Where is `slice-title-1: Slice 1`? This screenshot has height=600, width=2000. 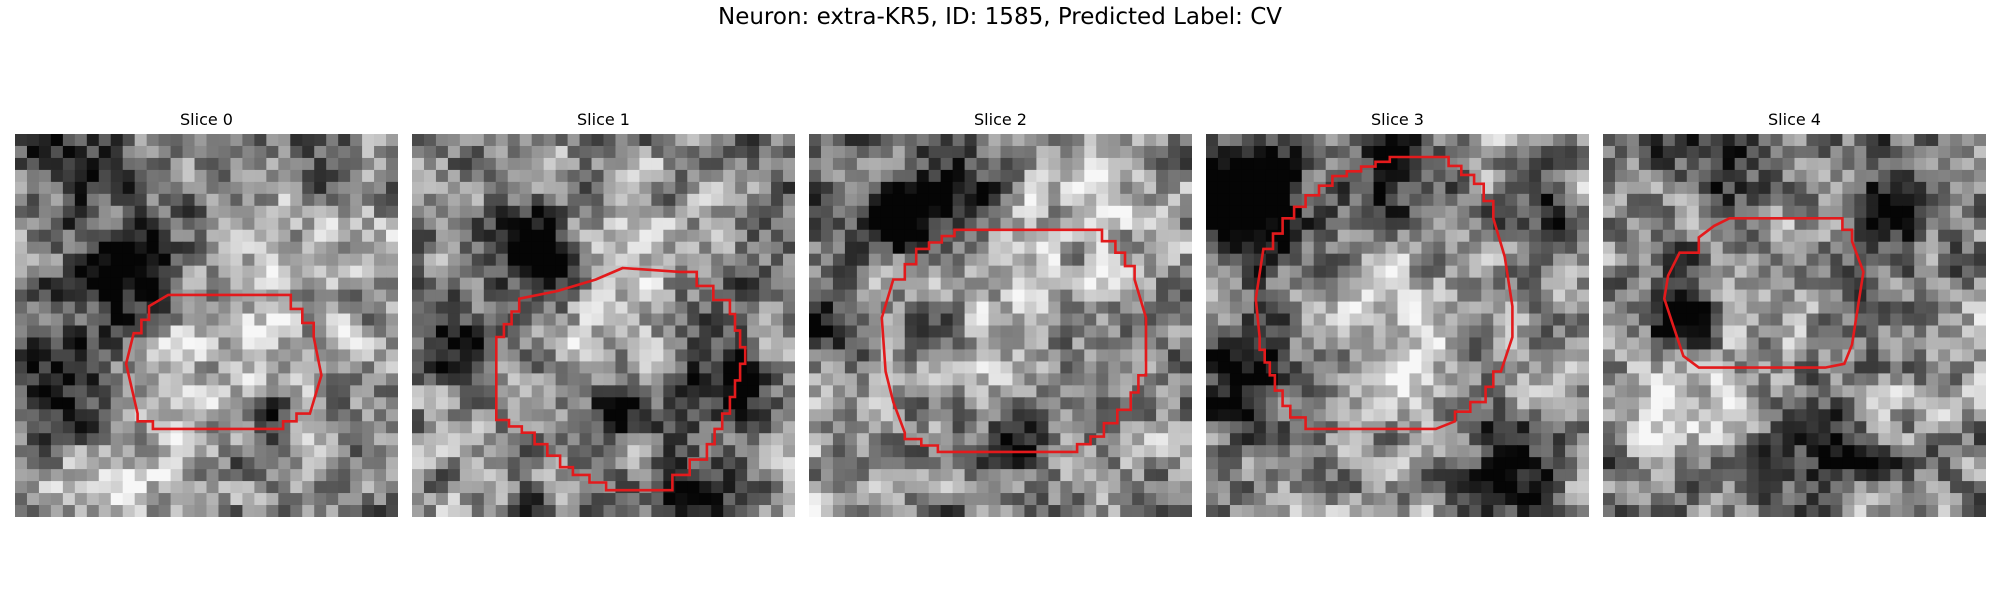 slice-title-1: Slice 1 is located at coordinates (603, 119).